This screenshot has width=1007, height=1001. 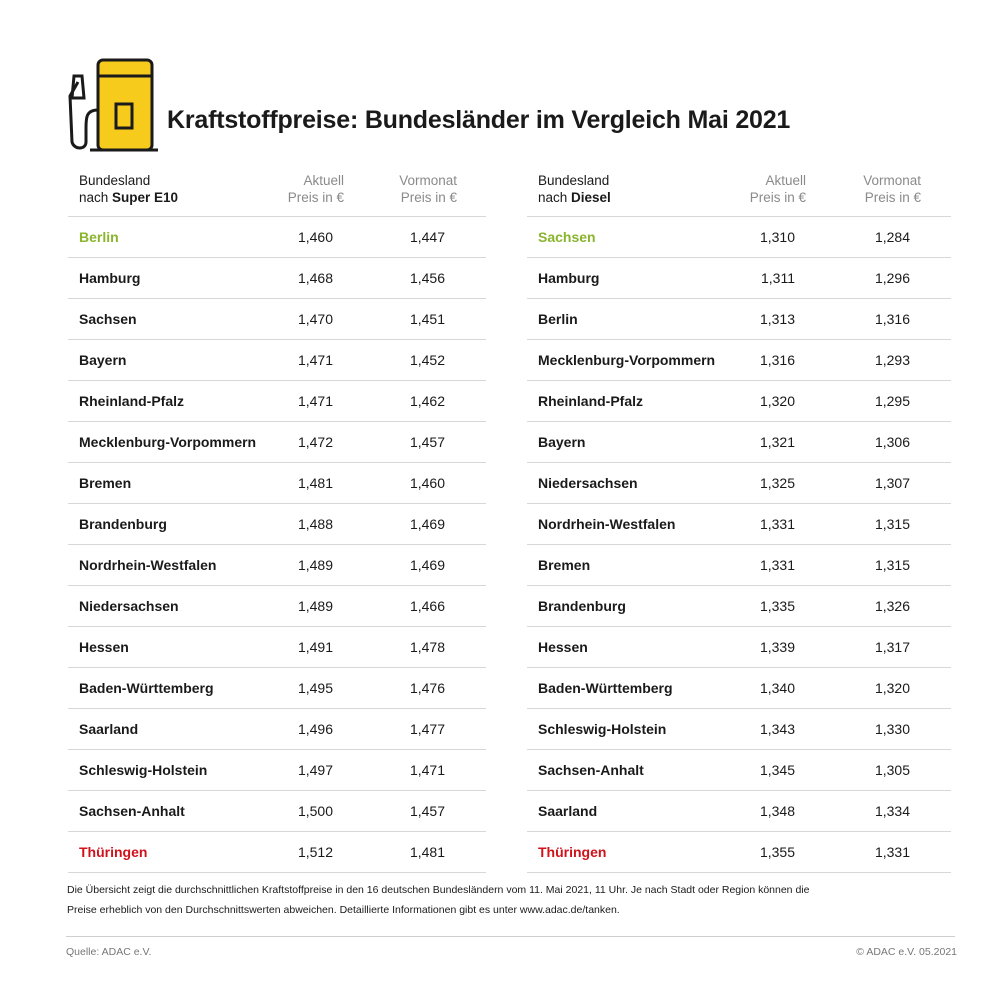 What do you see at coordinates (315, 852) in the screenshot?
I see `current-price: 1,512` at bounding box center [315, 852].